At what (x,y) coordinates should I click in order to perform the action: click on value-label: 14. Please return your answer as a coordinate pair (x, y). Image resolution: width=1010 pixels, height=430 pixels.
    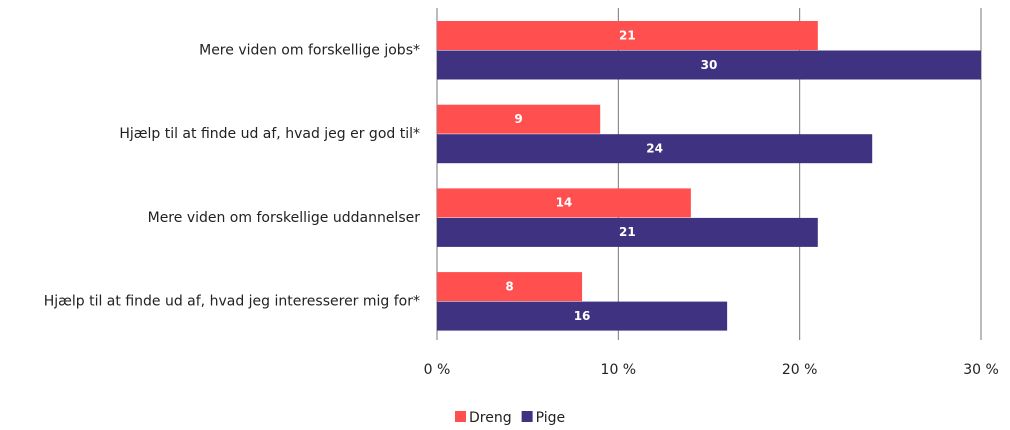
    Looking at the image, I should click on (564, 203).